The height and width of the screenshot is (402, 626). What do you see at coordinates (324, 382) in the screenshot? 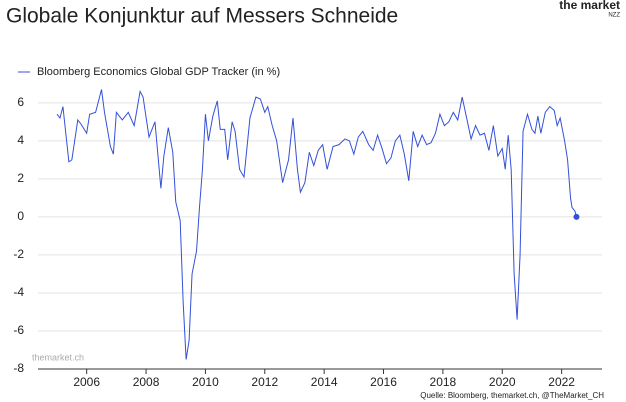
I see `x-tick-label: 2014` at bounding box center [324, 382].